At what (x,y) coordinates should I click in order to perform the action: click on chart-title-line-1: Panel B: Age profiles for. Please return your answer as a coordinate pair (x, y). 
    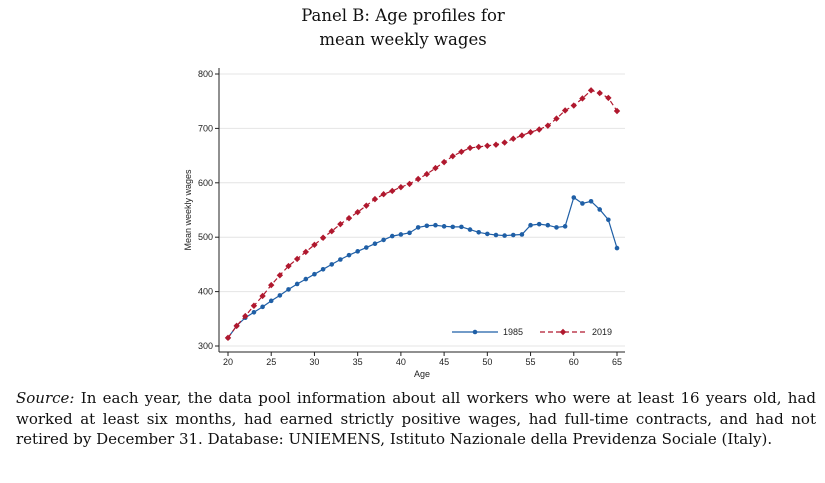
    Looking at the image, I should click on (403, 15).